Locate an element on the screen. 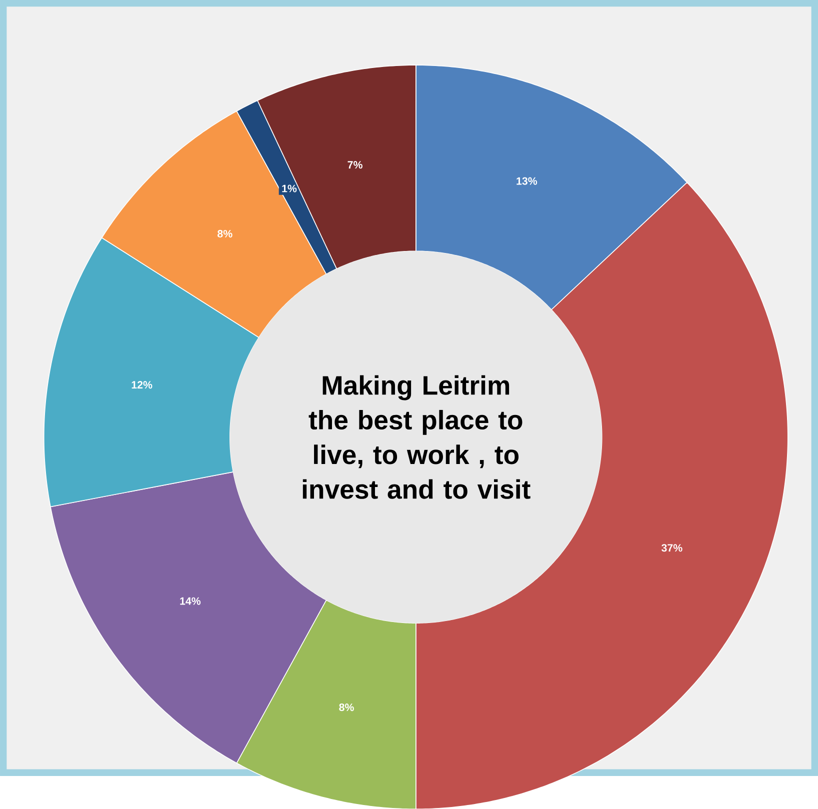  data-label: 13% is located at coordinates (527, 181).